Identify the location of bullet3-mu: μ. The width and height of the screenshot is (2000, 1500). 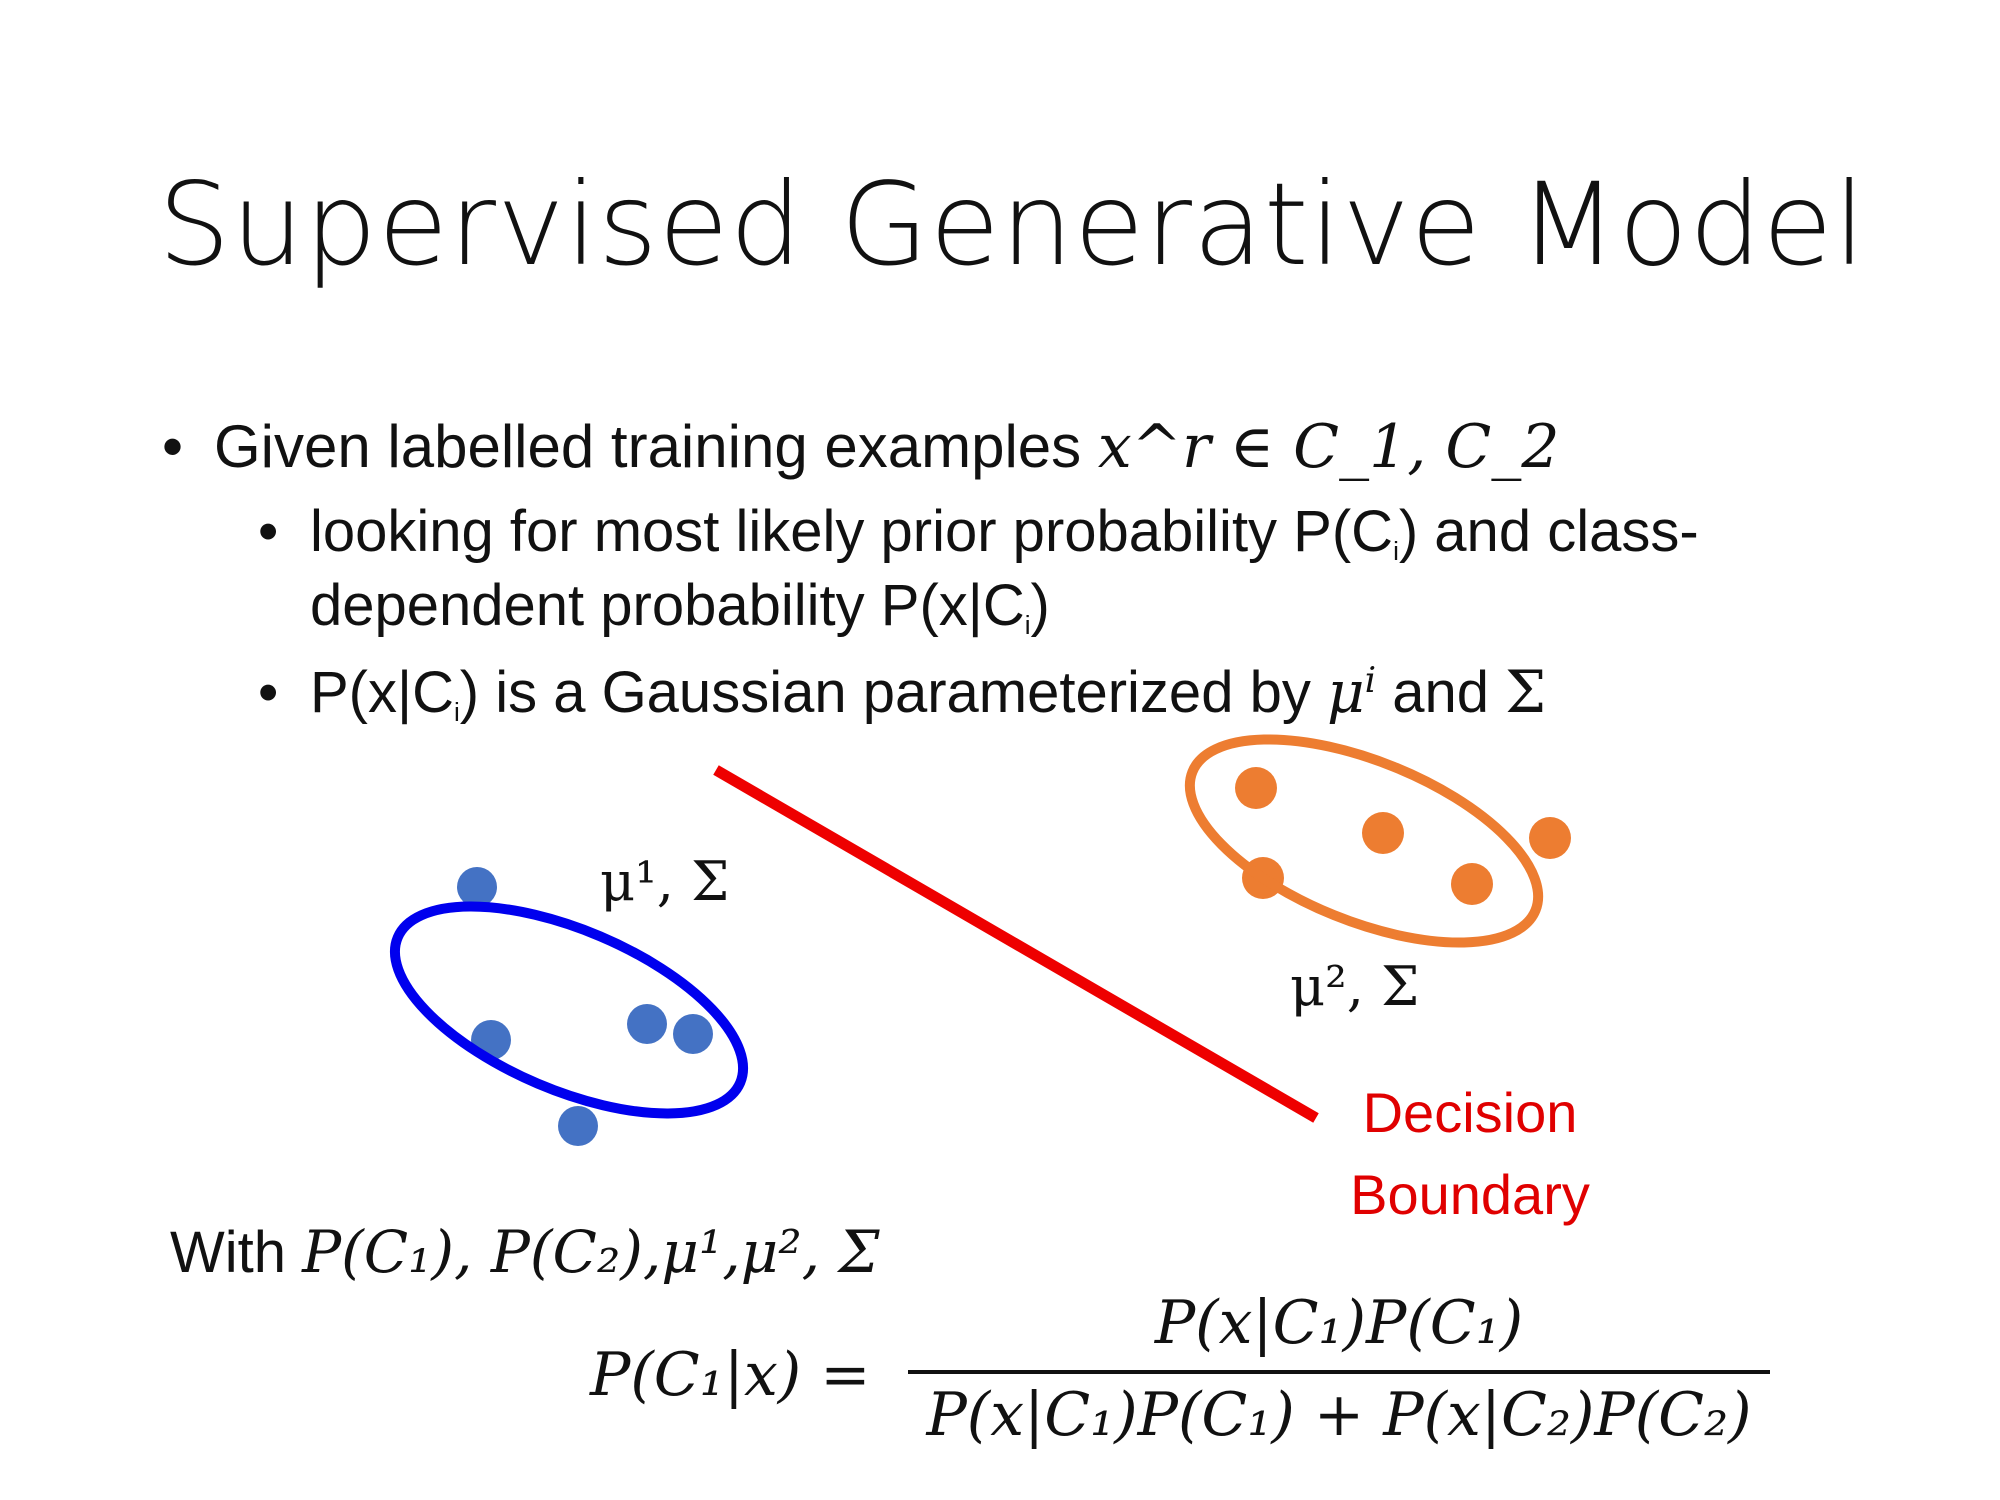
(1345, 692).